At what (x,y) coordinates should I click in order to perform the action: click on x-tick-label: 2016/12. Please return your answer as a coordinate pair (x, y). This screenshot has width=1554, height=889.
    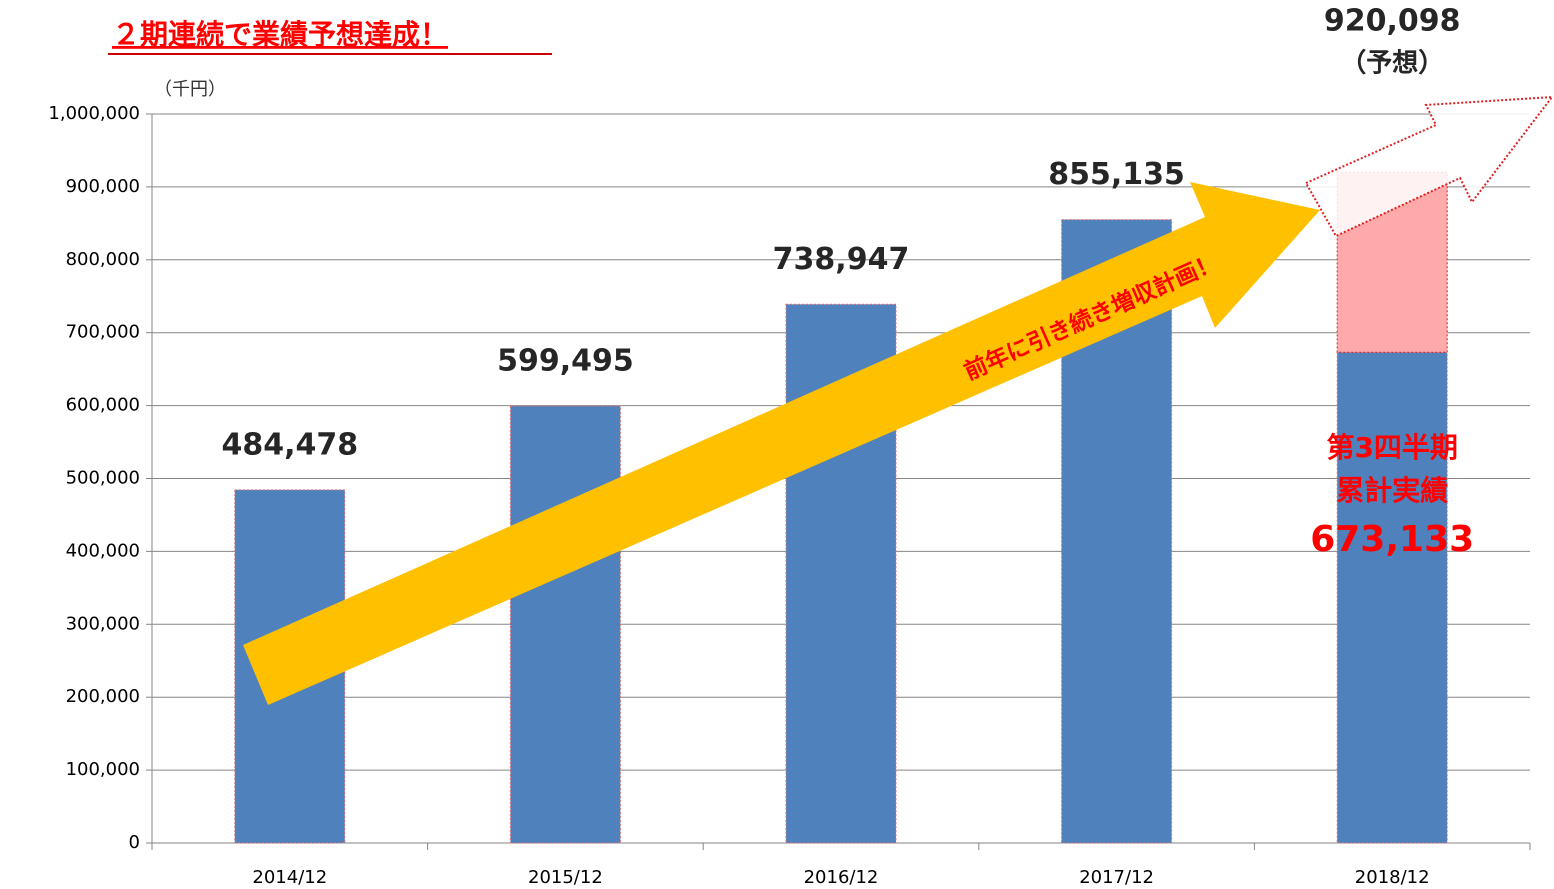
    Looking at the image, I should click on (841, 877).